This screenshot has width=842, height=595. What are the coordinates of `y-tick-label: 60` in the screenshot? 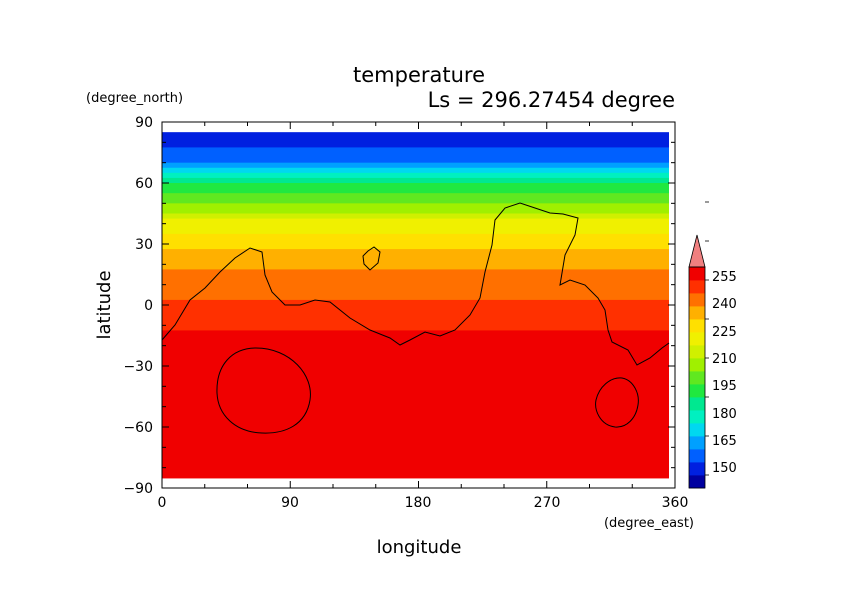 It's located at (144, 184).